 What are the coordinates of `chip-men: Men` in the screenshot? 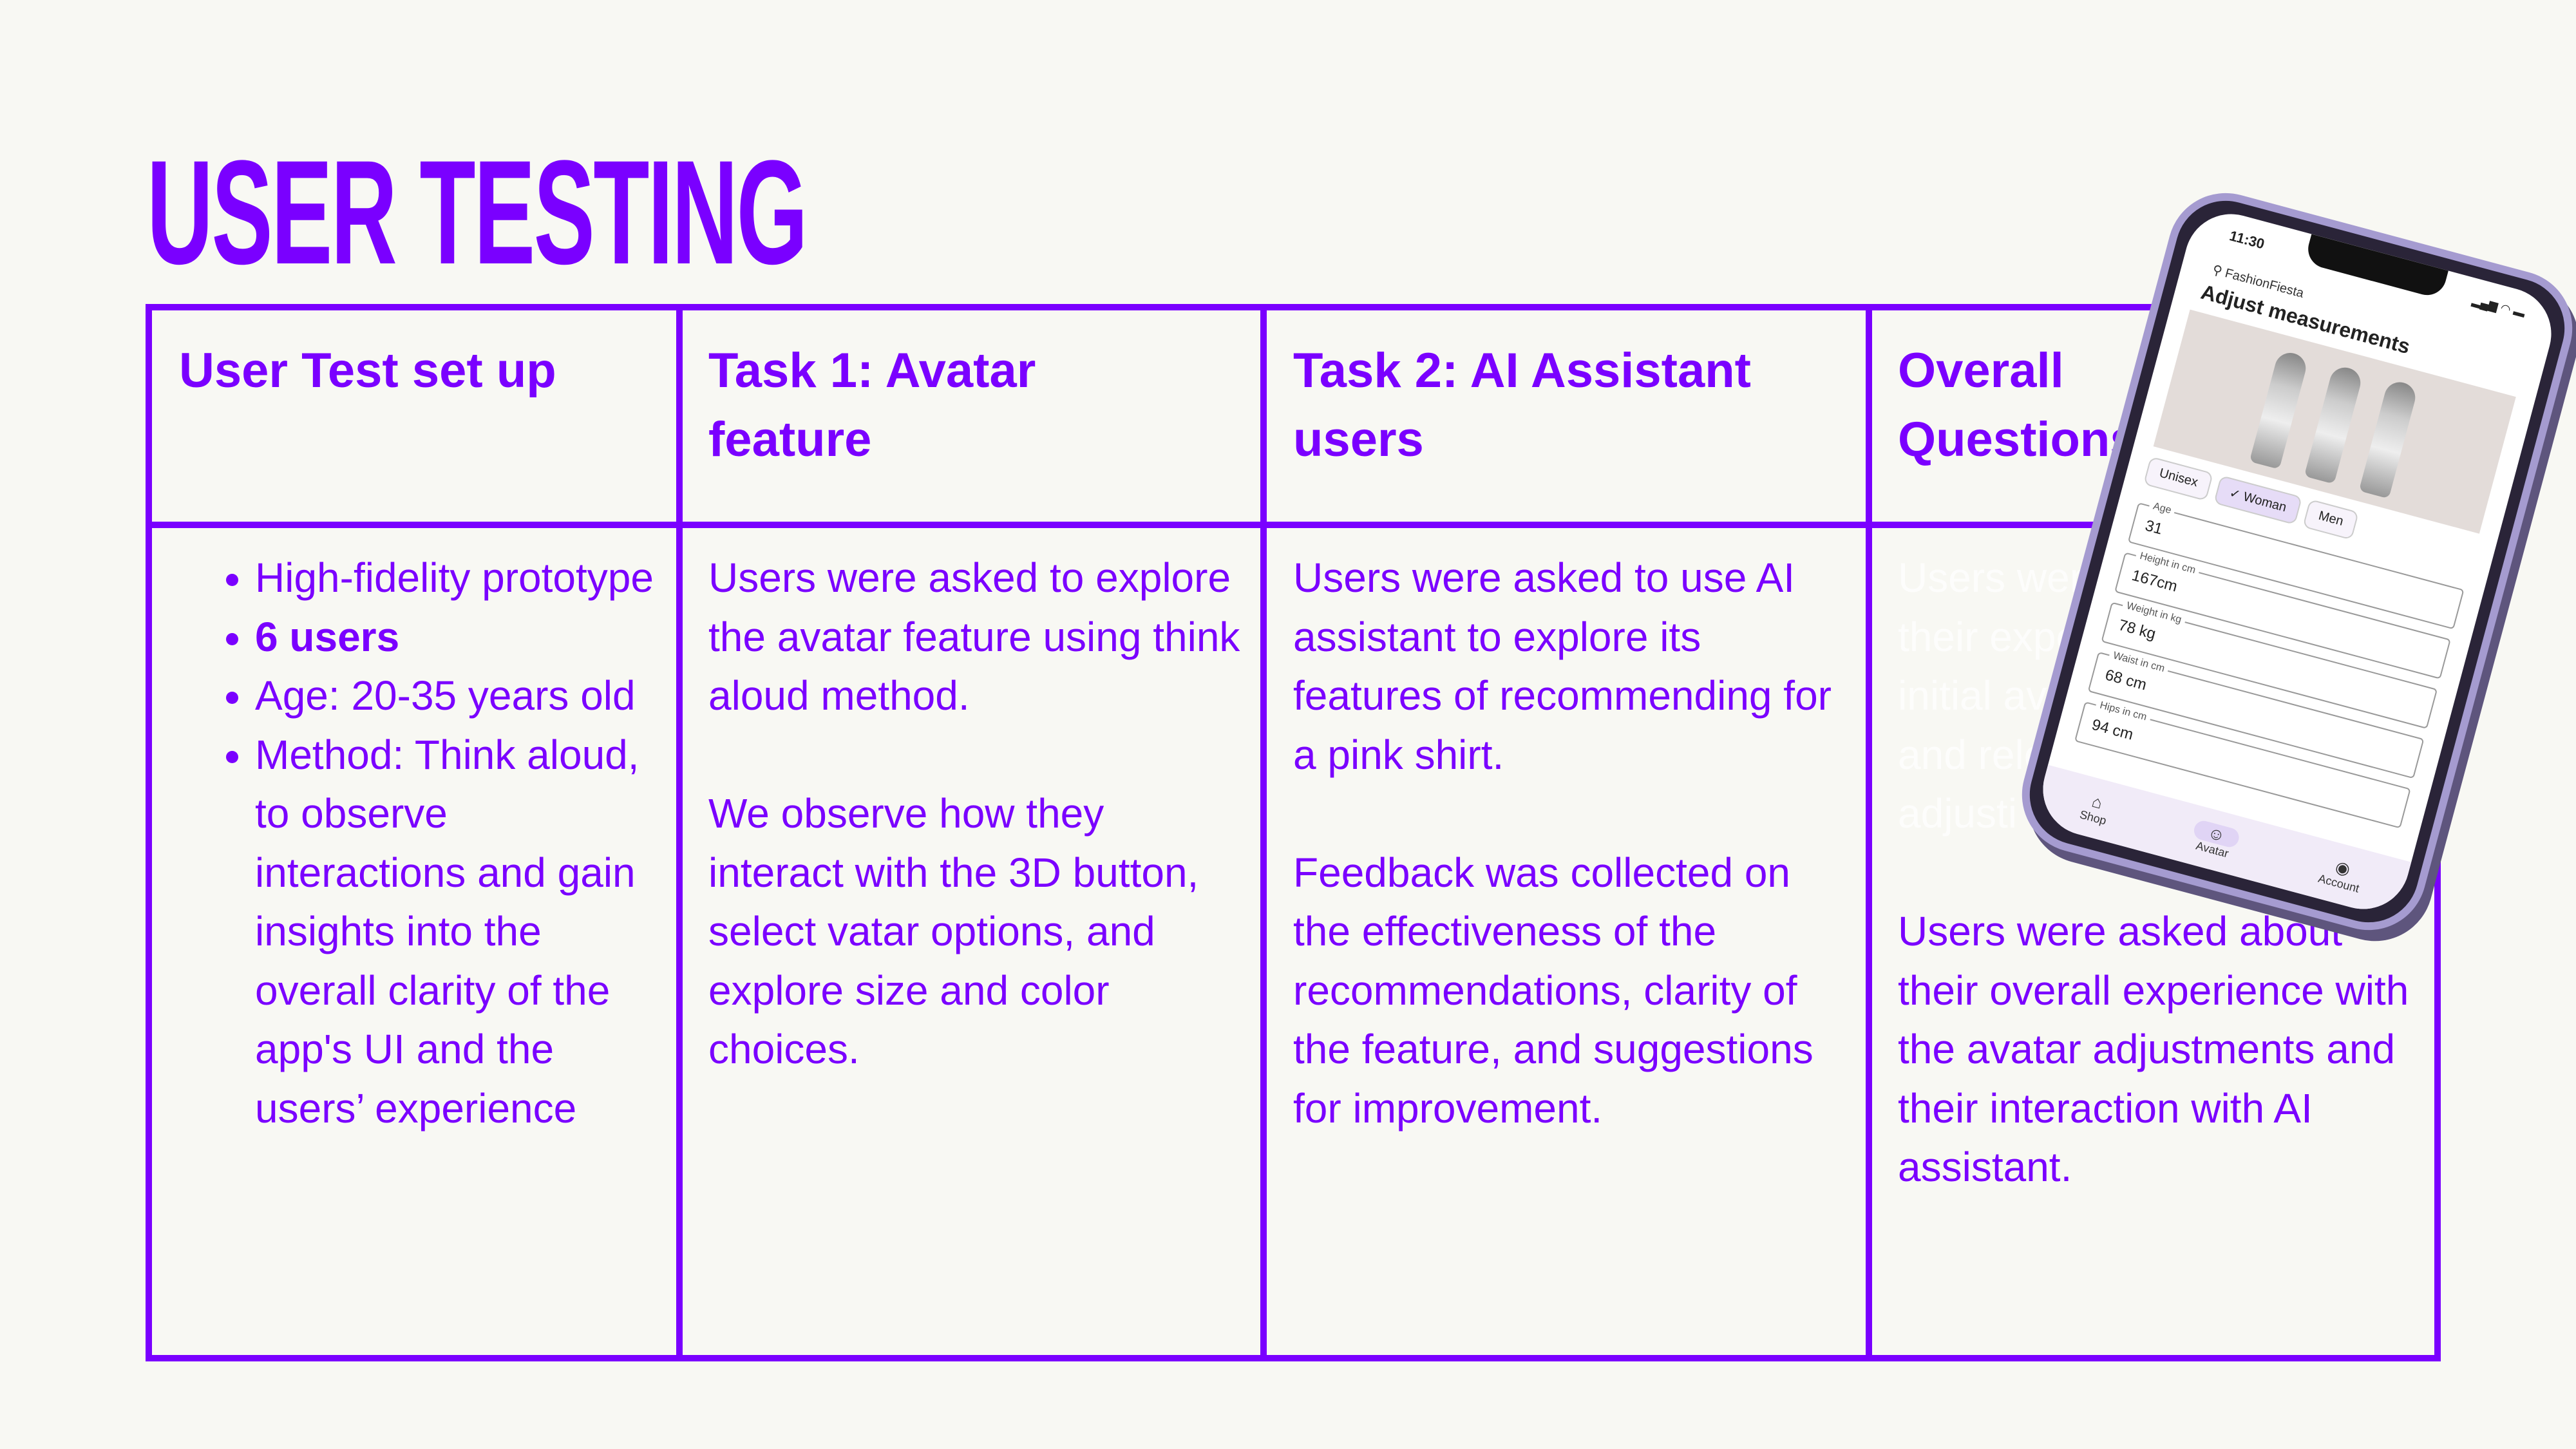 It's located at (2331, 519).